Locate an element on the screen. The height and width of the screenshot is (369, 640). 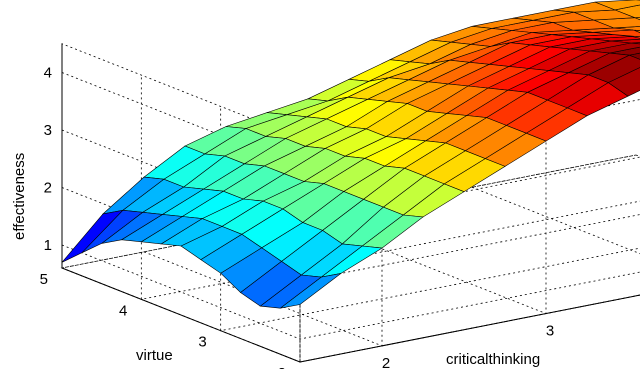
x-axis-label: criticalthinking is located at coordinates (493, 359).